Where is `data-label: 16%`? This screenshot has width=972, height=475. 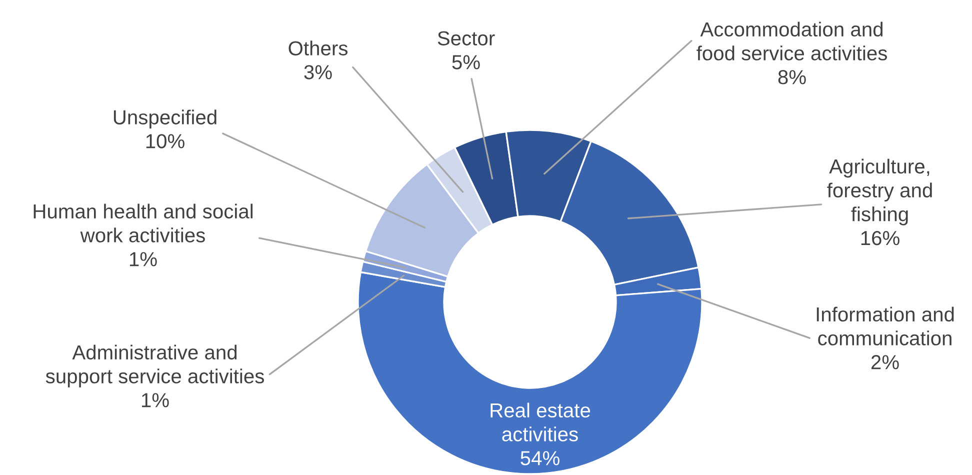
data-label: 16% is located at coordinates (880, 238).